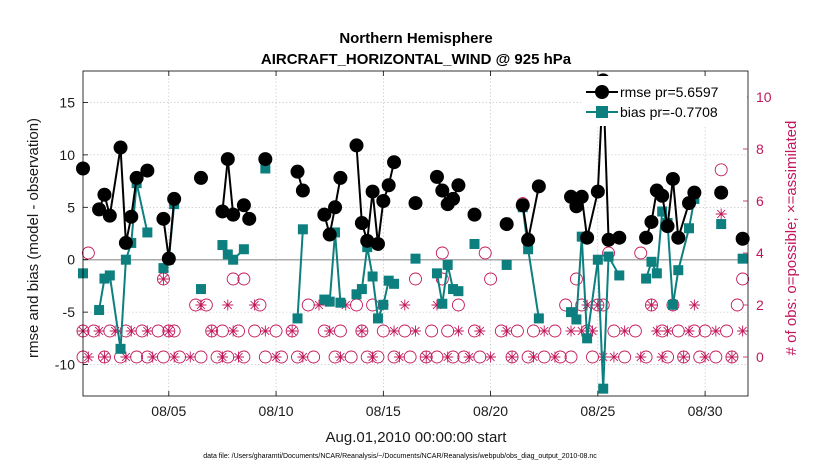 The width and height of the screenshot is (830, 470). Describe the element at coordinates (760, 305) in the screenshot. I see `y-right-tick-label: 2` at that location.